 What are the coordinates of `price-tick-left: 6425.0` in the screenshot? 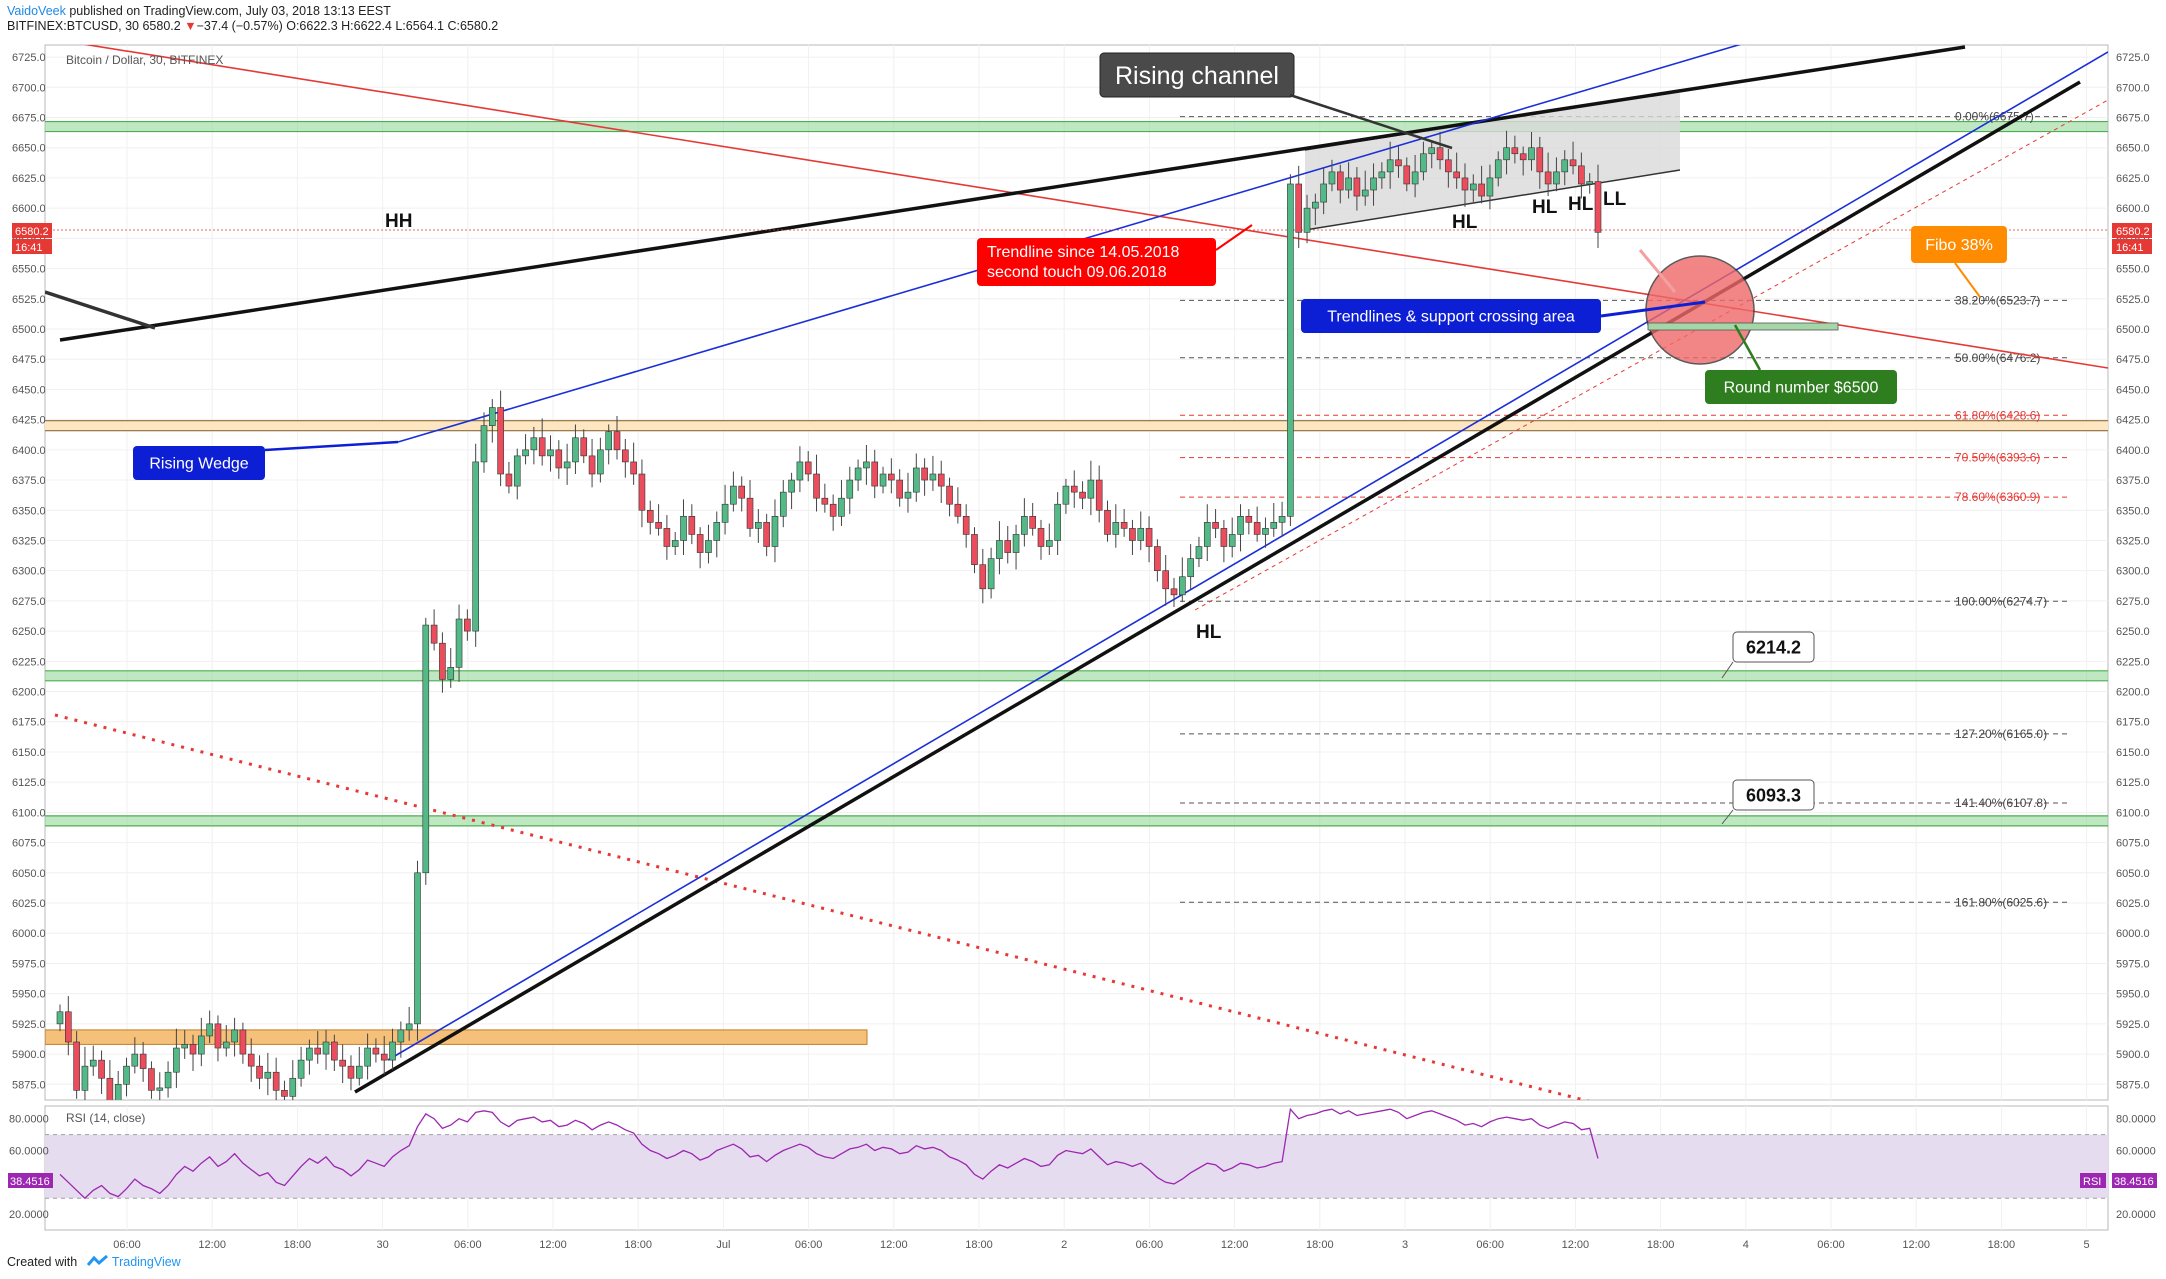 It's located at (29, 421).